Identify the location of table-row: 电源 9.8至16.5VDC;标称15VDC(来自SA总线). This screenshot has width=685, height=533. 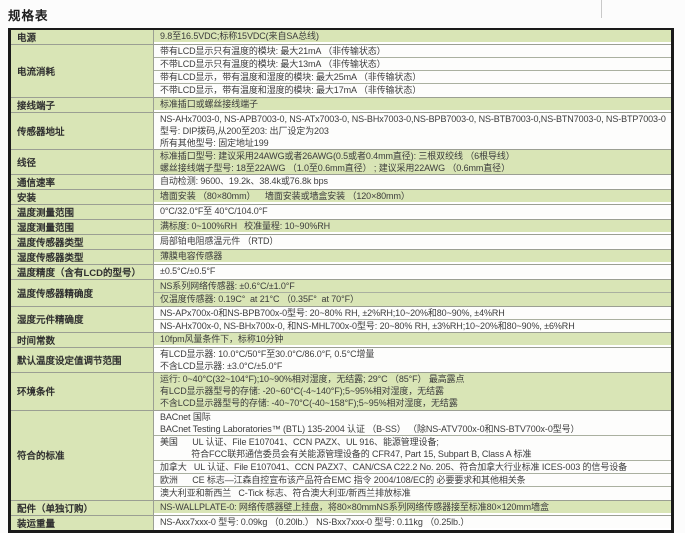
(341, 37).